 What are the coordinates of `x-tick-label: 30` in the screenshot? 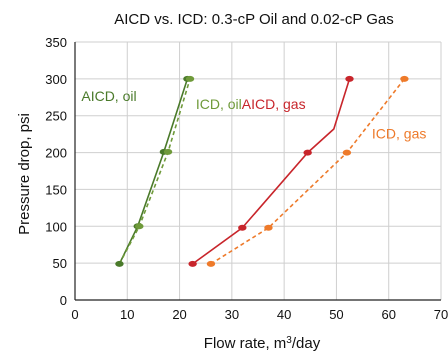 It's located at (232, 314).